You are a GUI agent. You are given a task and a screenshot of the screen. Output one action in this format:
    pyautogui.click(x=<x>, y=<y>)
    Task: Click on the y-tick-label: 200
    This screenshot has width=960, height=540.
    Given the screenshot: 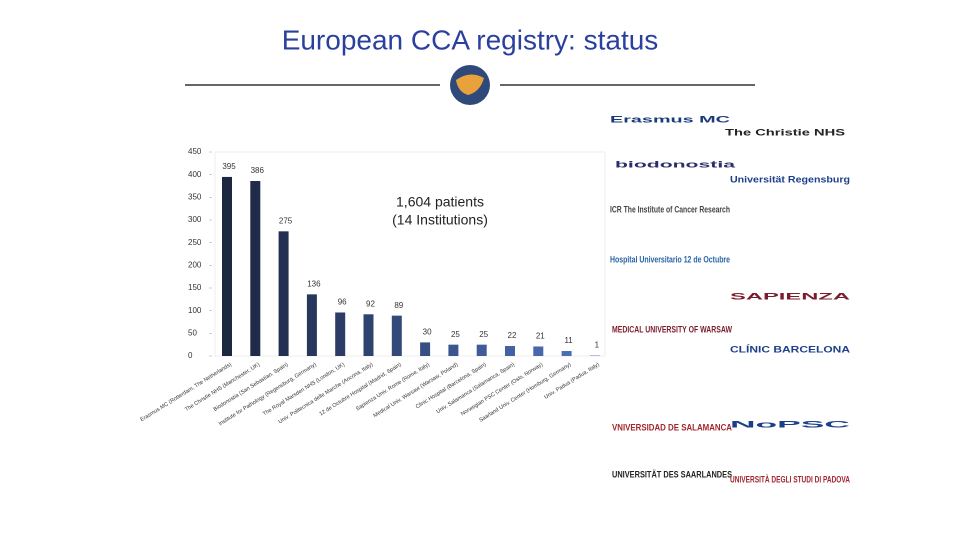 What is the action you would take?
    pyautogui.click(x=195, y=264)
    